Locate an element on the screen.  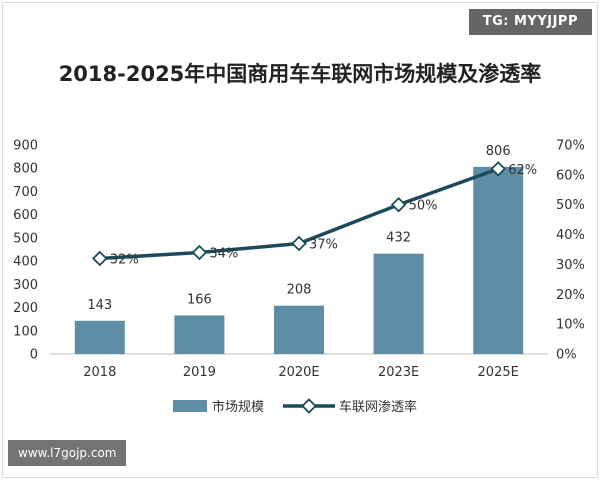
right-tick-label: 60% is located at coordinates (570, 175).